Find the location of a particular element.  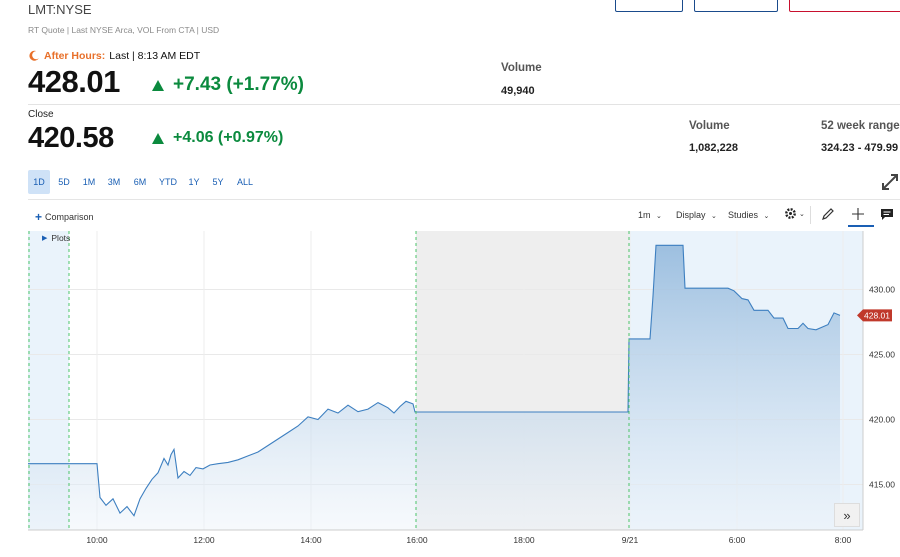

x-tick-label: 14:00 is located at coordinates (311, 540).